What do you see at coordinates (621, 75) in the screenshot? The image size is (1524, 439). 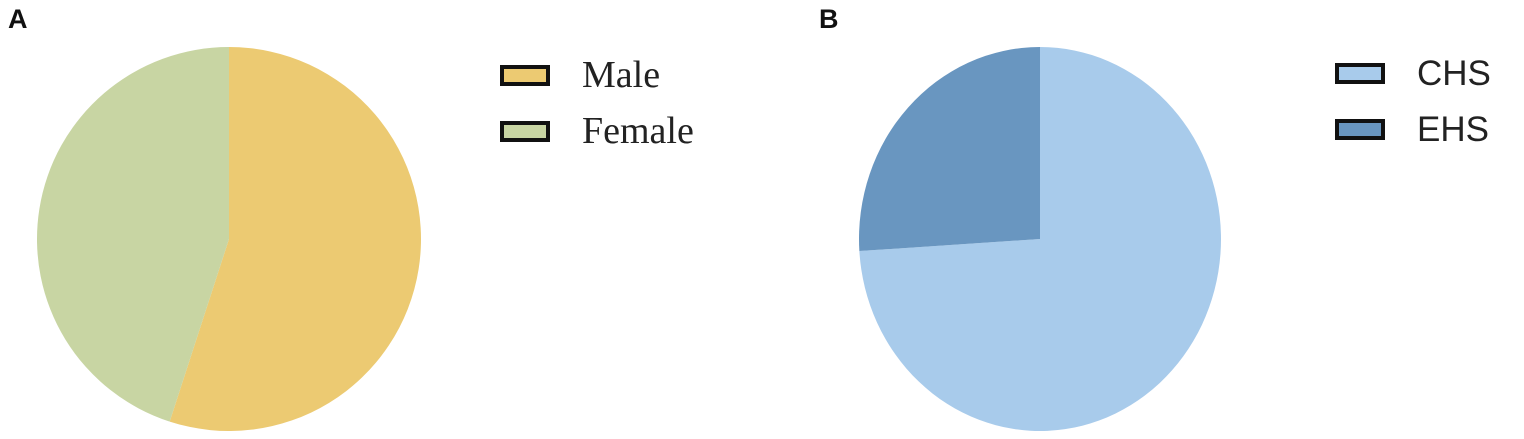 I see `legend-label-male: Male` at bounding box center [621, 75].